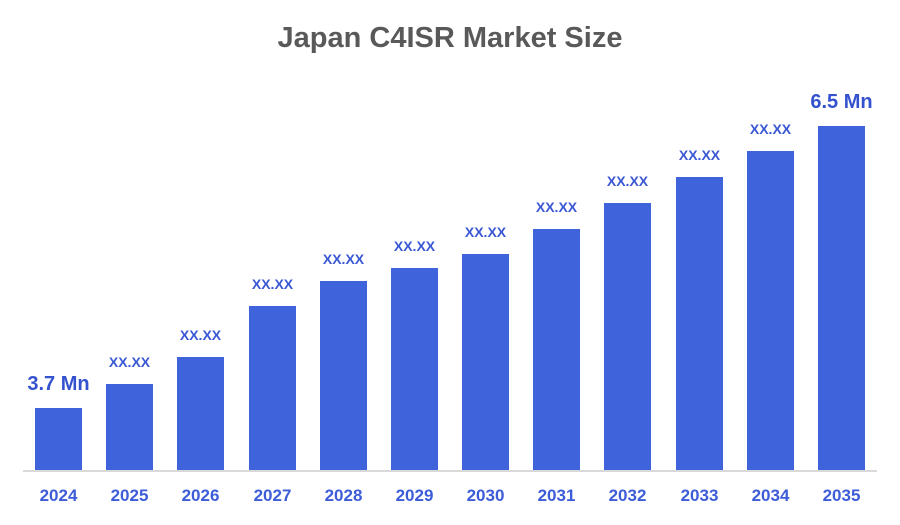 The image size is (900, 525). I want to click on bar-group-2025: XX.XX 2025, so click(129, 262).